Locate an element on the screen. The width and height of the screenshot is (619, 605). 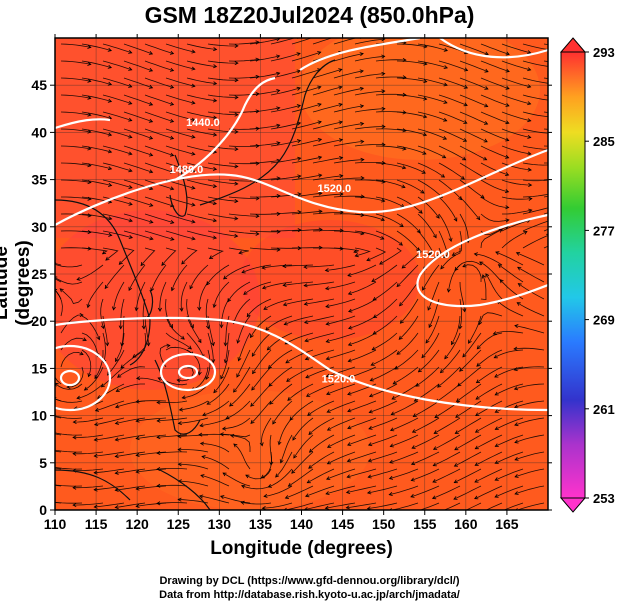
x-tick-label: 135 is located at coordinates (261, 524).